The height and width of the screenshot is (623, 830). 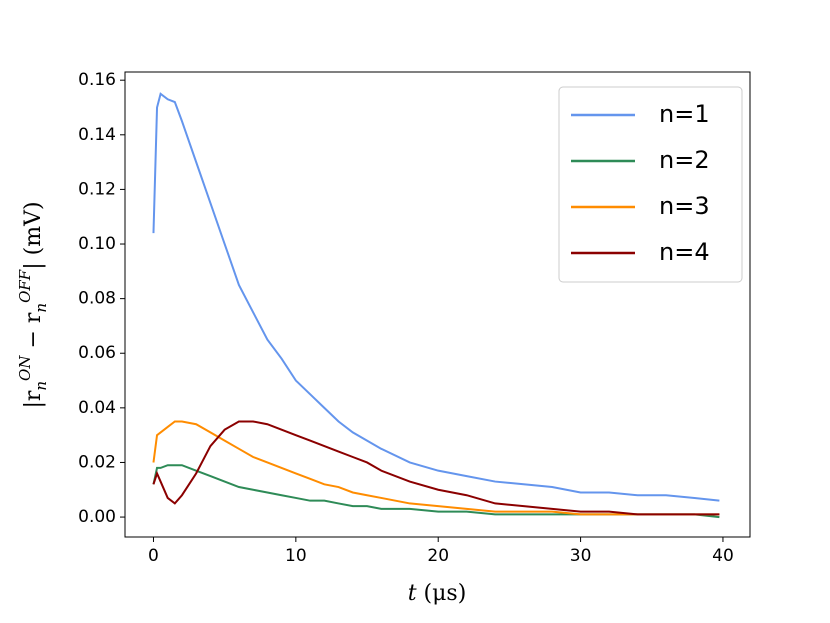 What do you see at coordinates (97, 135) in the screenshot?
I see `y-tick-label: 0.14` at bounding box center [97, 135].